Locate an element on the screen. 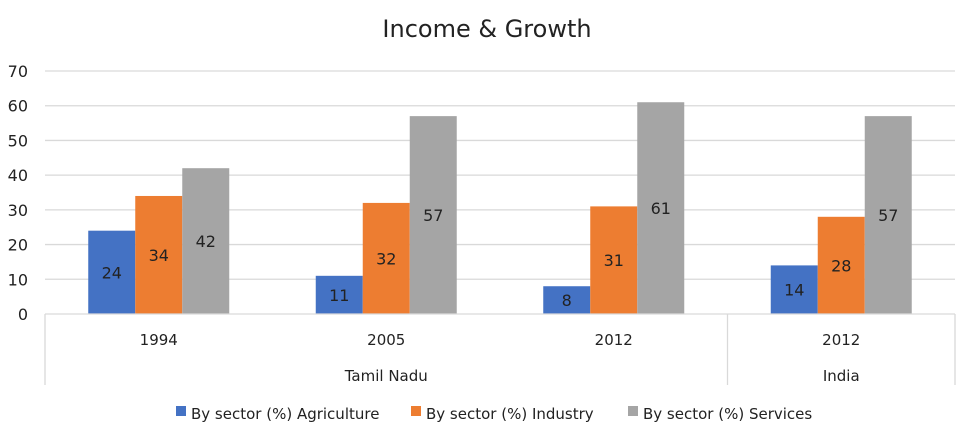 The height and width of the screenshot is (443, 979). data-label: 31 is located at coordinates (614, 260).